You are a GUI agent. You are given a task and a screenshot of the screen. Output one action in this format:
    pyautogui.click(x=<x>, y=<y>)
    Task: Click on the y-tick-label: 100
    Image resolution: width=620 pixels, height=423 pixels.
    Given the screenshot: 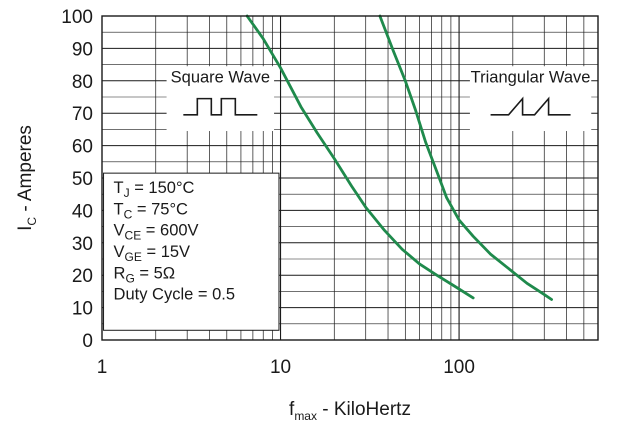 What is the action you would take?
    pyautogui.click(x=77, y=17)
    